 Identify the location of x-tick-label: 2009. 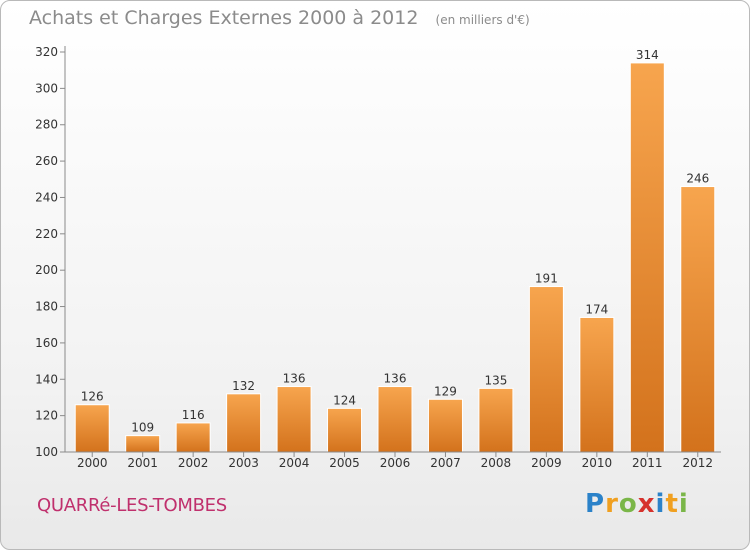
(546, 463).